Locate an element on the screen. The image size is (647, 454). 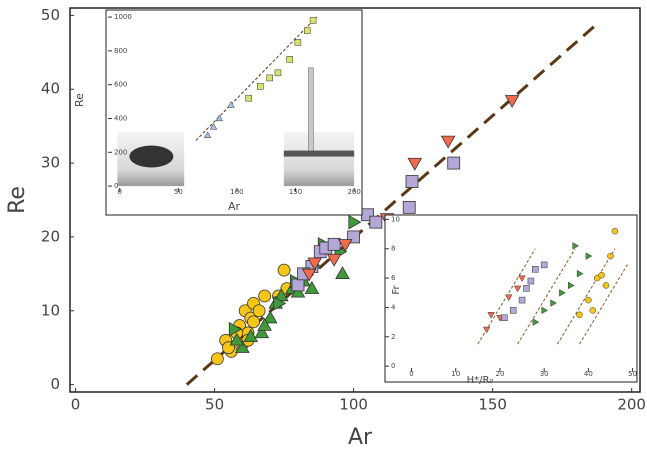
photo is located at coordinates (319, 159).